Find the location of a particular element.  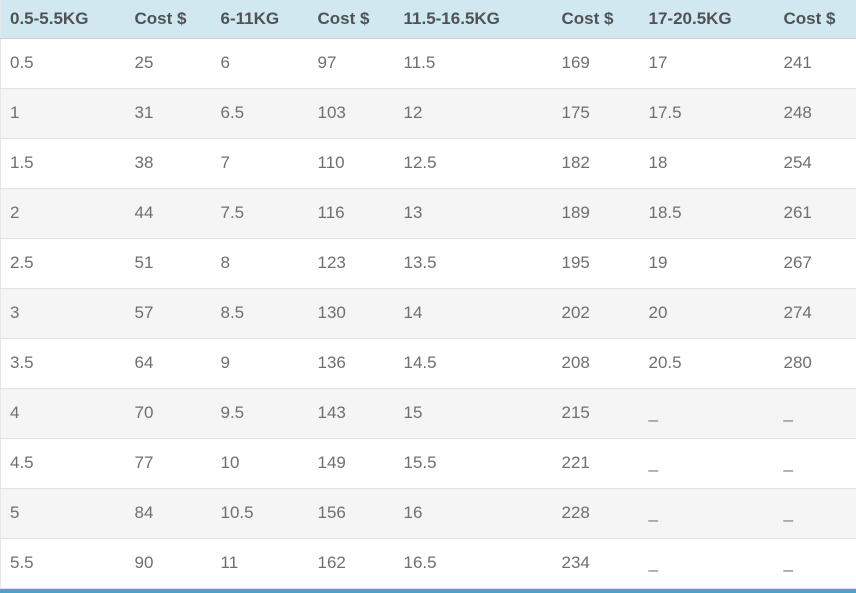

table-cell: 77 is located at coordinates (144, 462).